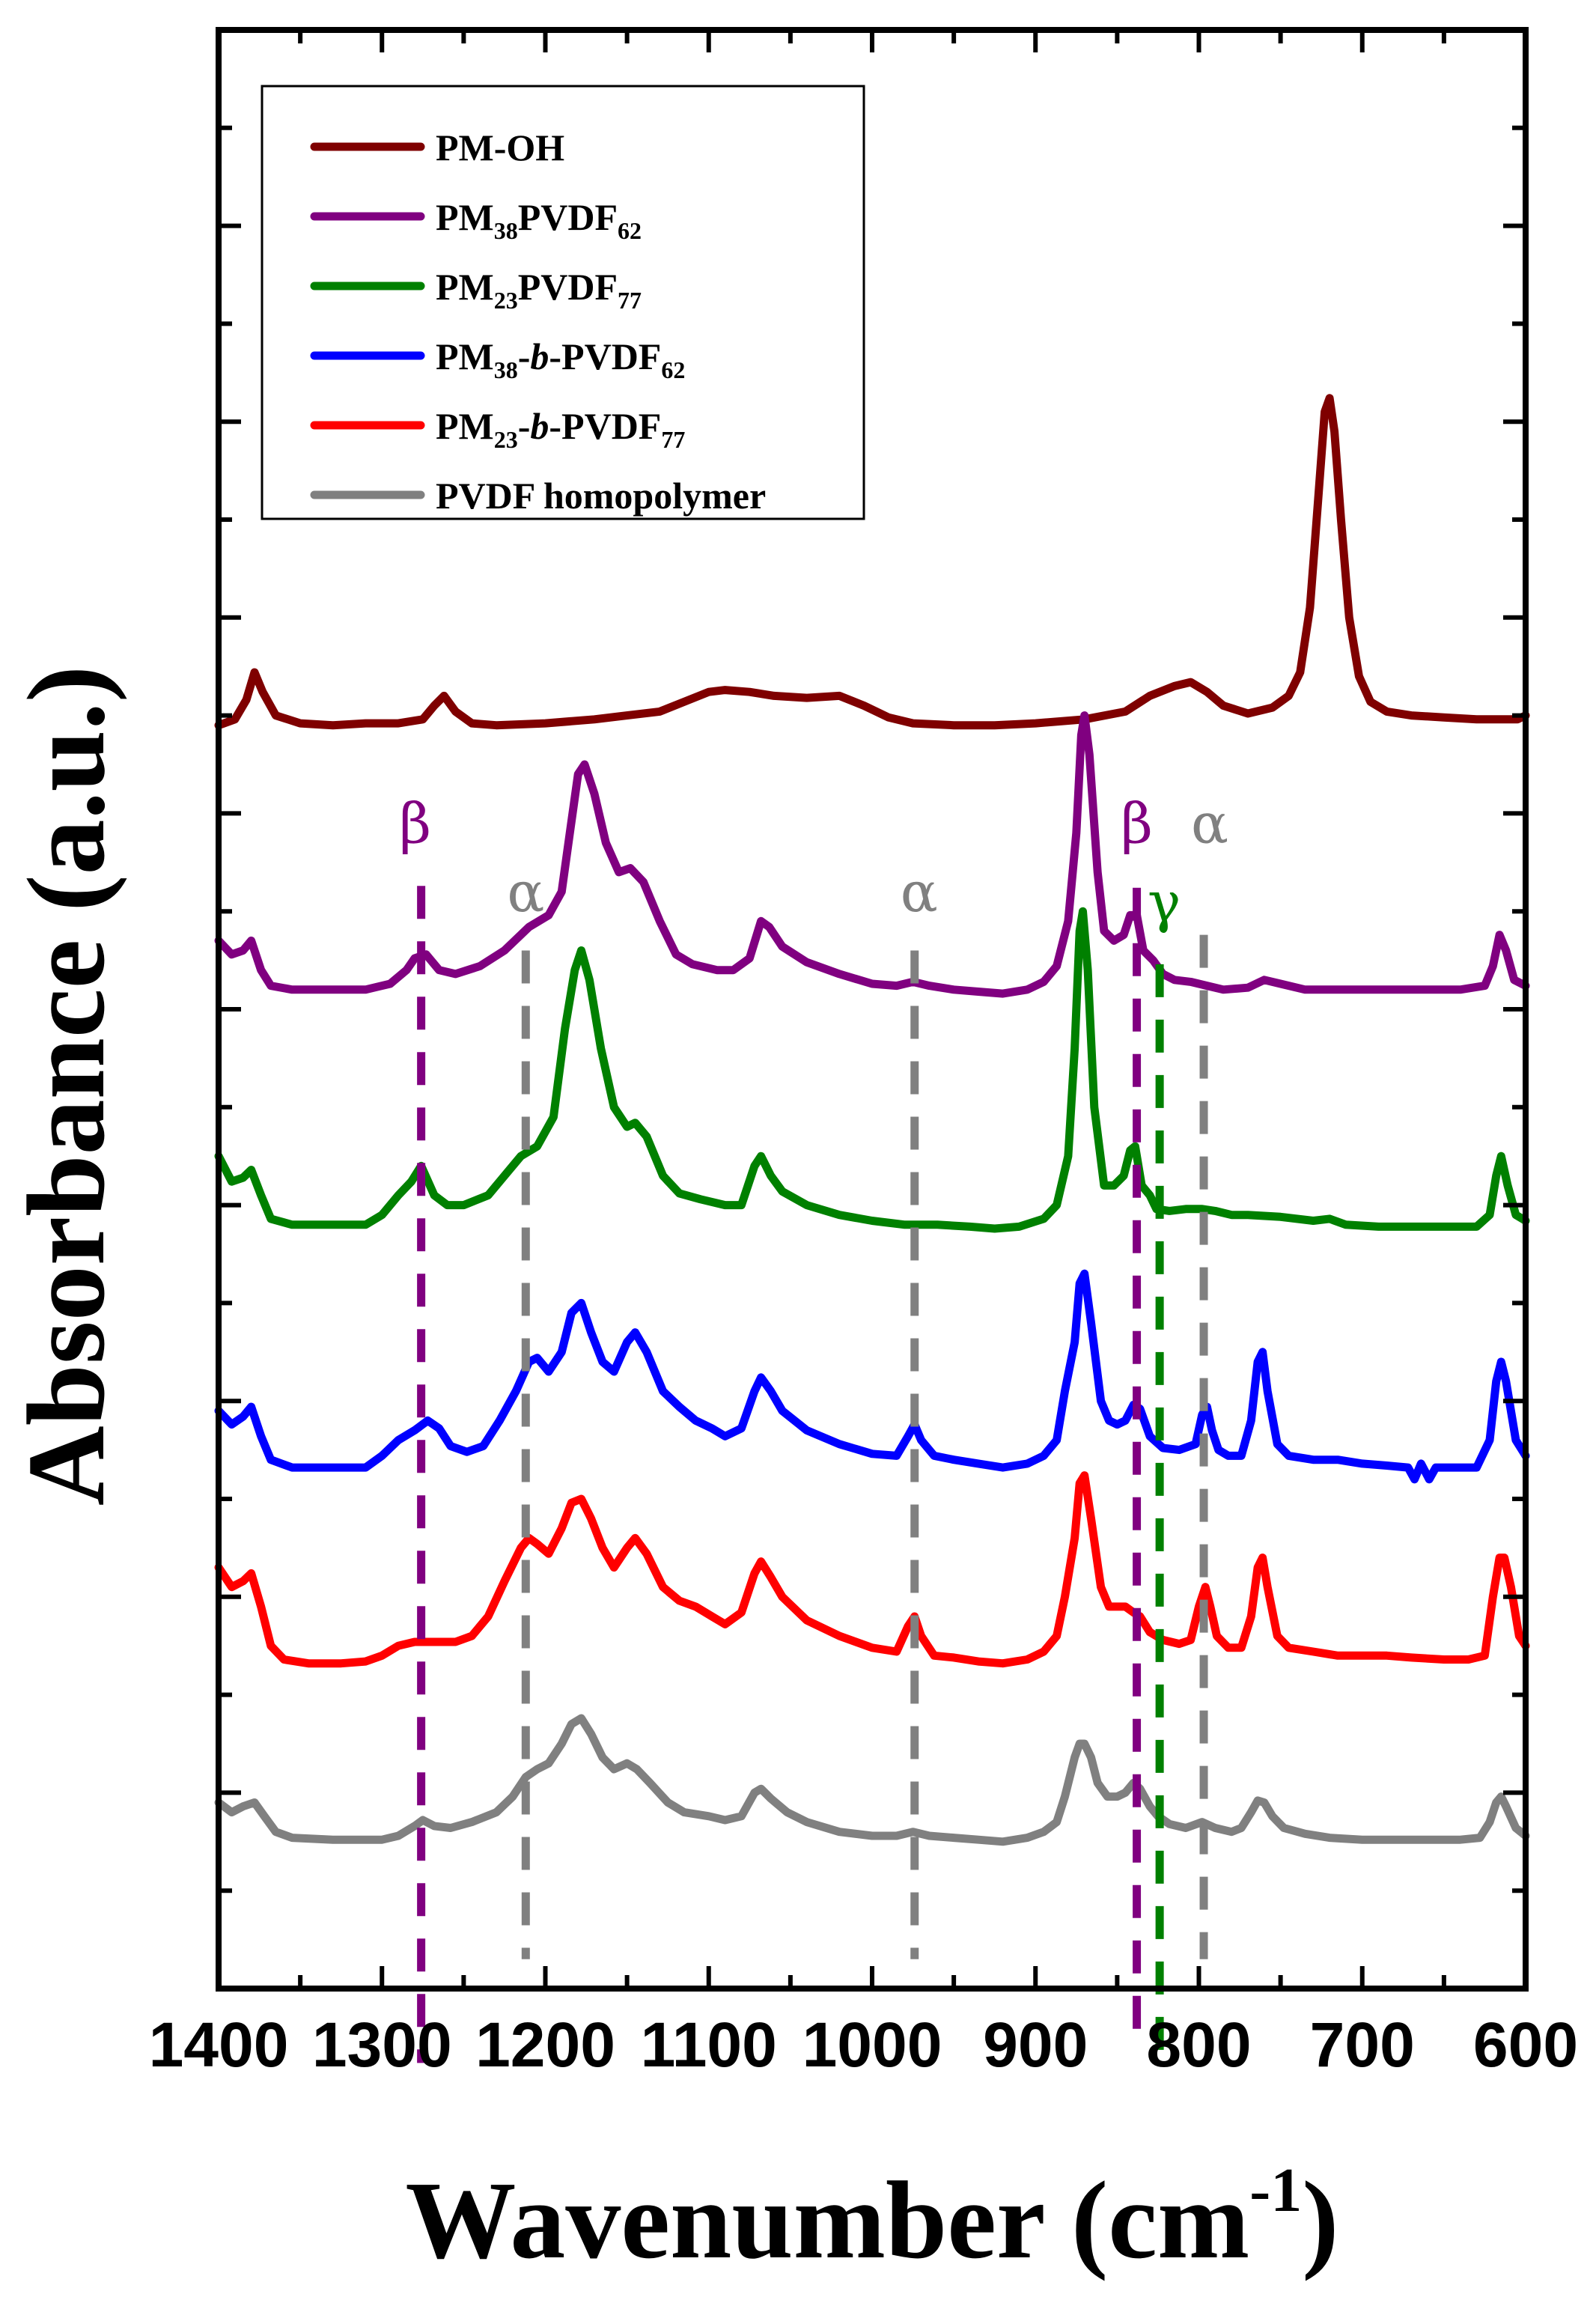 This screenshot has height=2309, width=1596. I want to click on legend-label-part-3-3: 77, so click(630, 300).